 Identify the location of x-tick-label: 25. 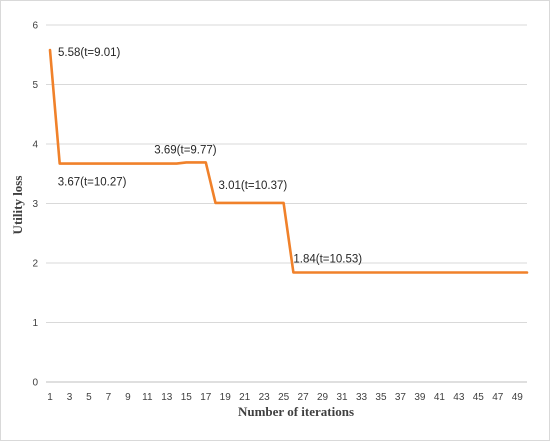
(284, 397).